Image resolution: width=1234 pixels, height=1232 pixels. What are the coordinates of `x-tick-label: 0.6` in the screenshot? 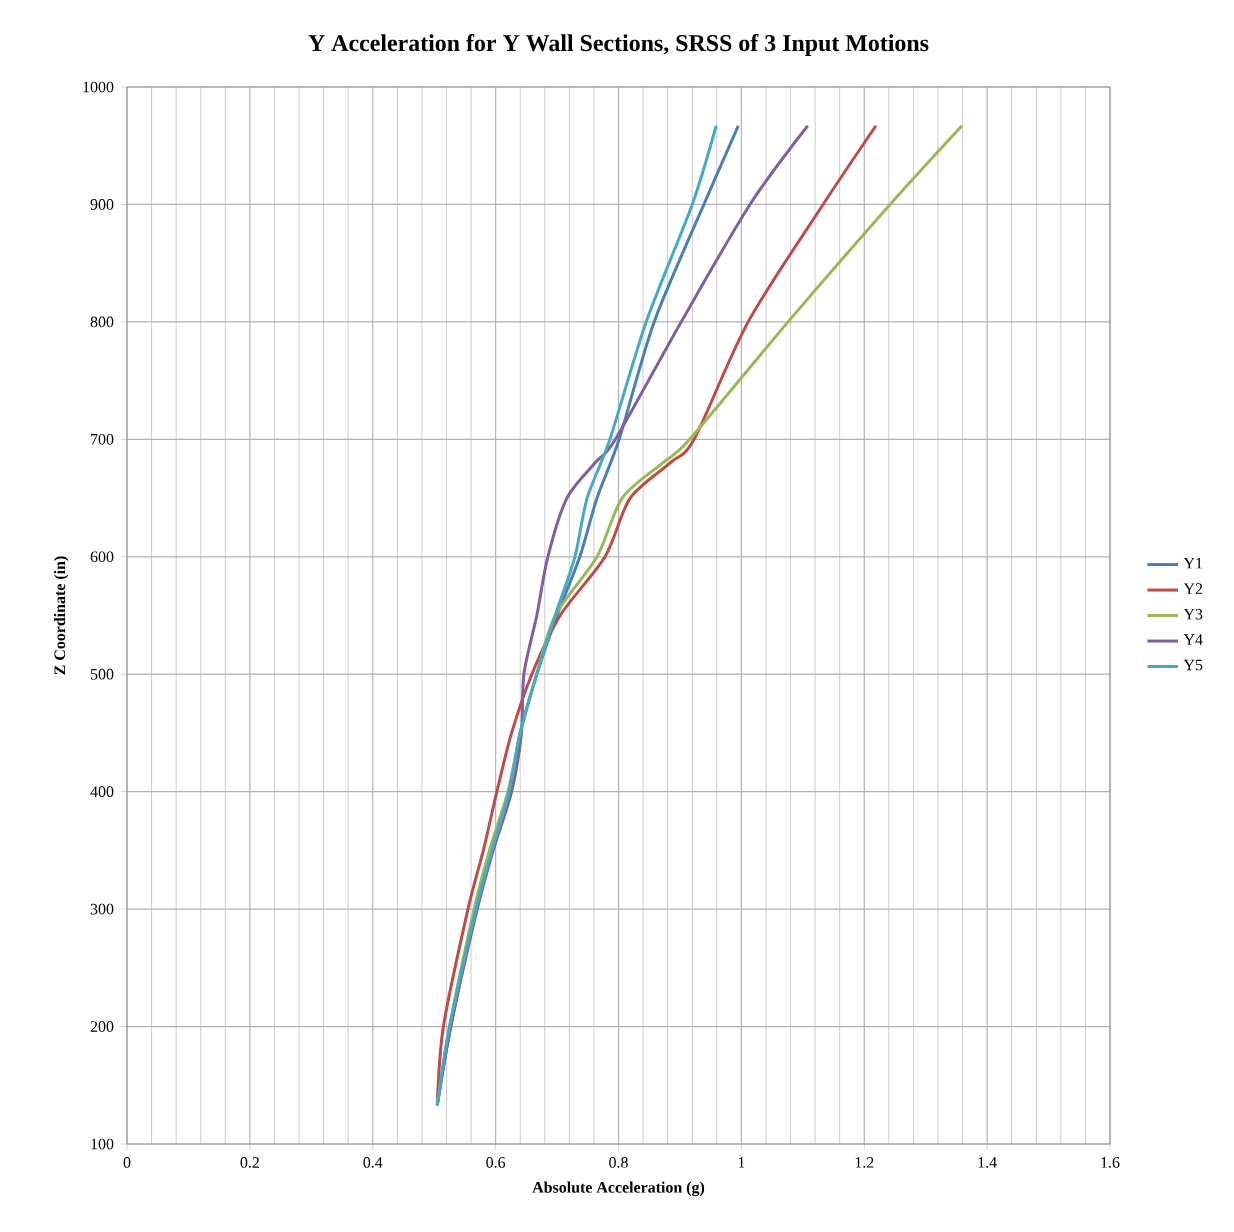 It's located at (496, 1162).